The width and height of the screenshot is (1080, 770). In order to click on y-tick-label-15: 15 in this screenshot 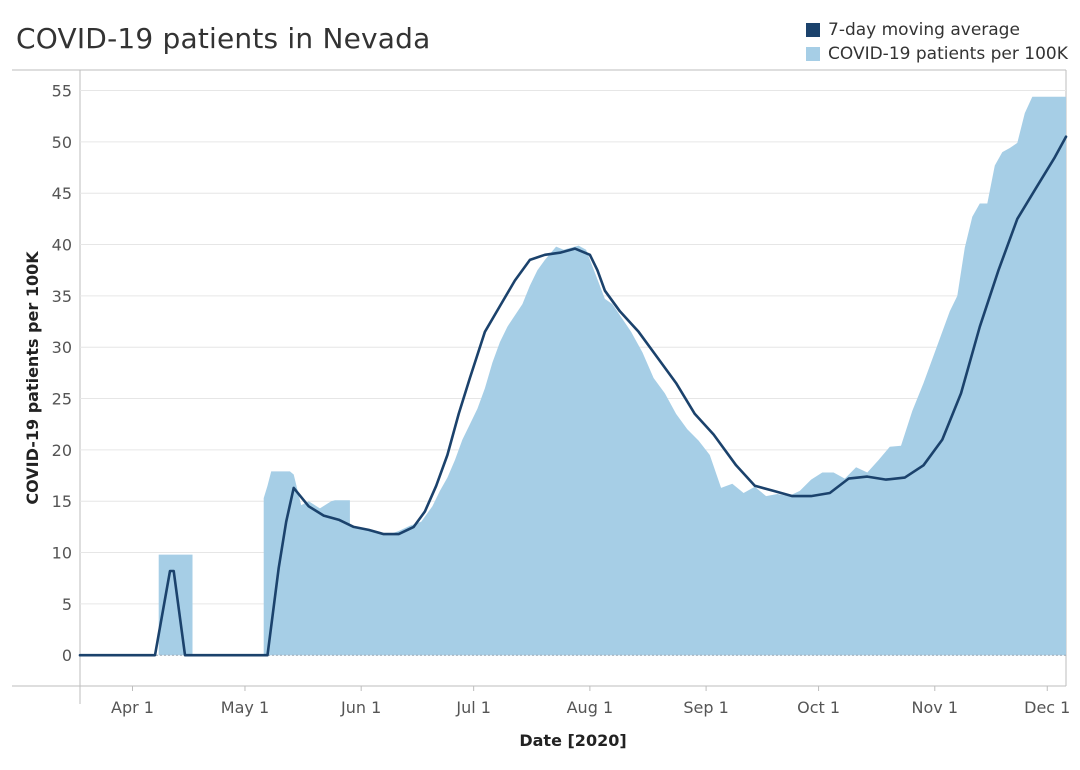, I will do `click(62, 501)`.